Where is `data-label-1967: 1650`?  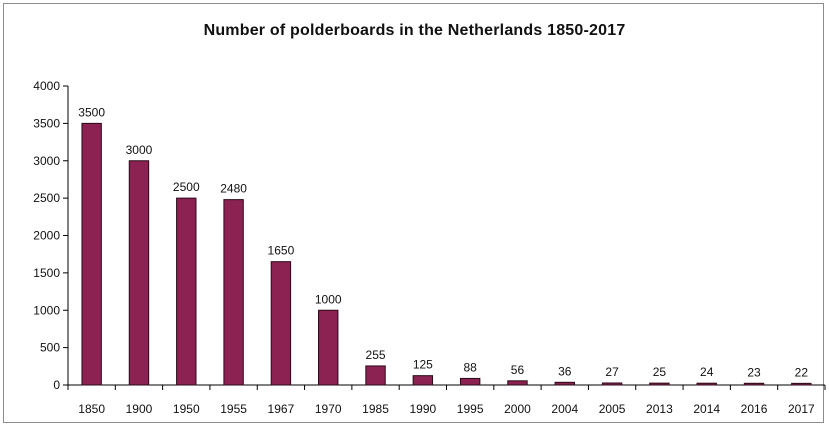 data-label-1967: 1650 is located at coordinates (281, 251).